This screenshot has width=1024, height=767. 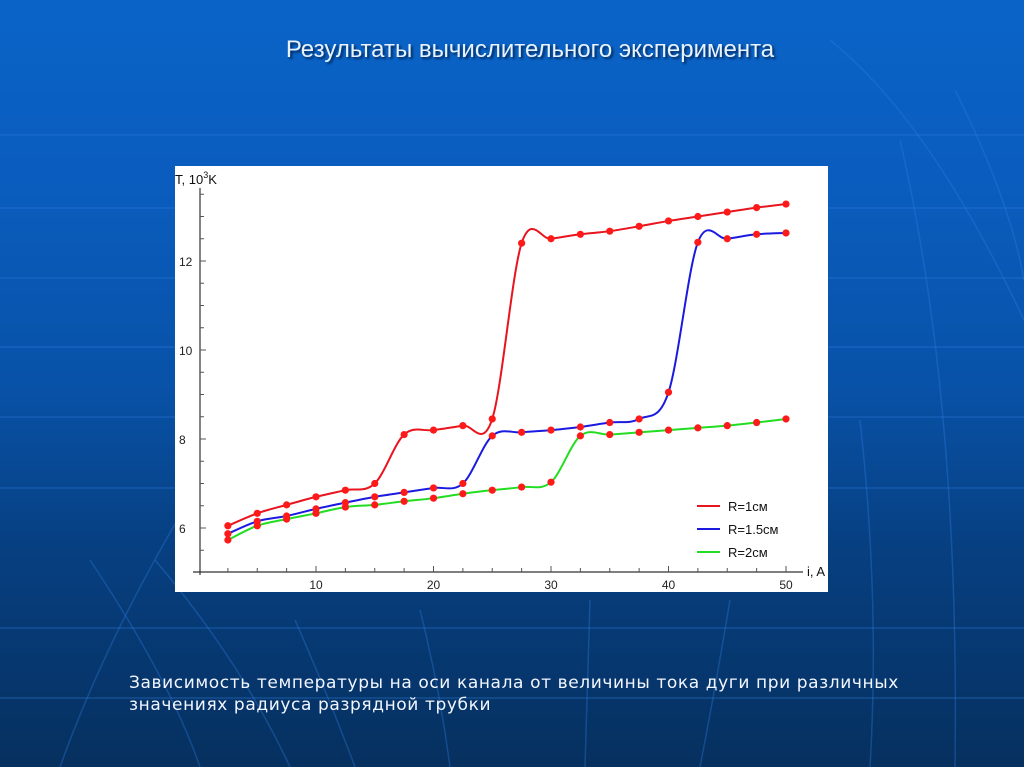 I want to click on series-line-R=2см, so click(x=507, y=479).